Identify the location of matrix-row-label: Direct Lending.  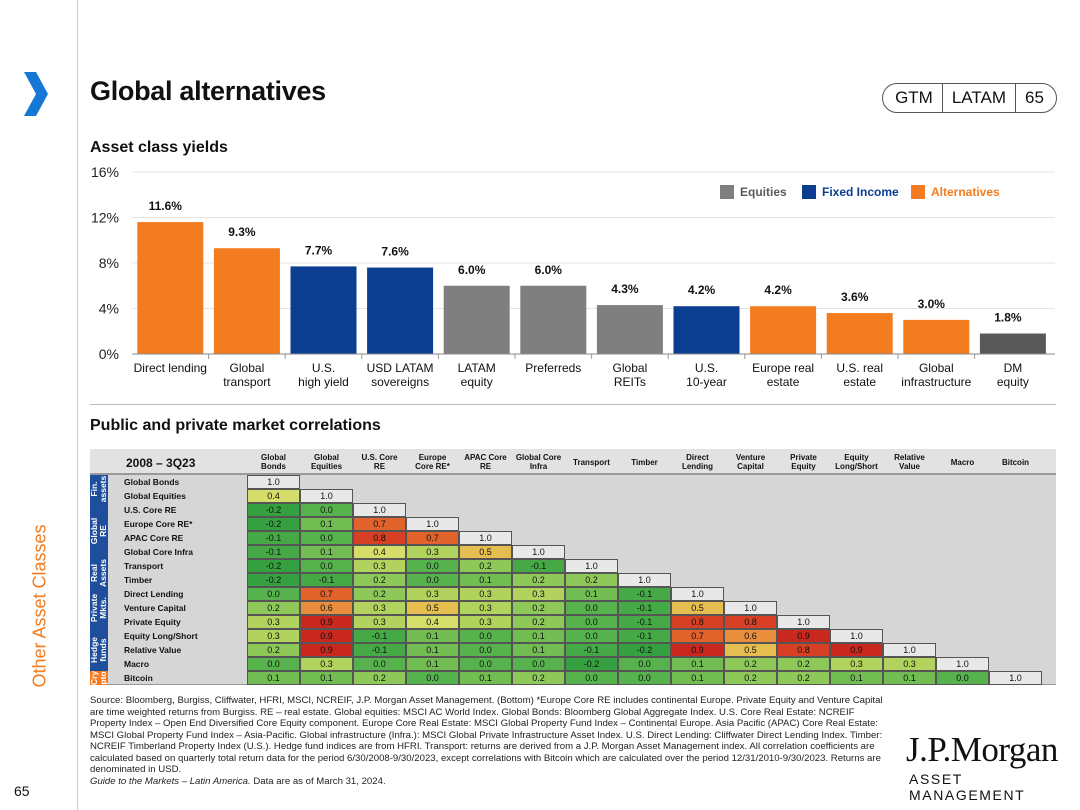
(154, 594).